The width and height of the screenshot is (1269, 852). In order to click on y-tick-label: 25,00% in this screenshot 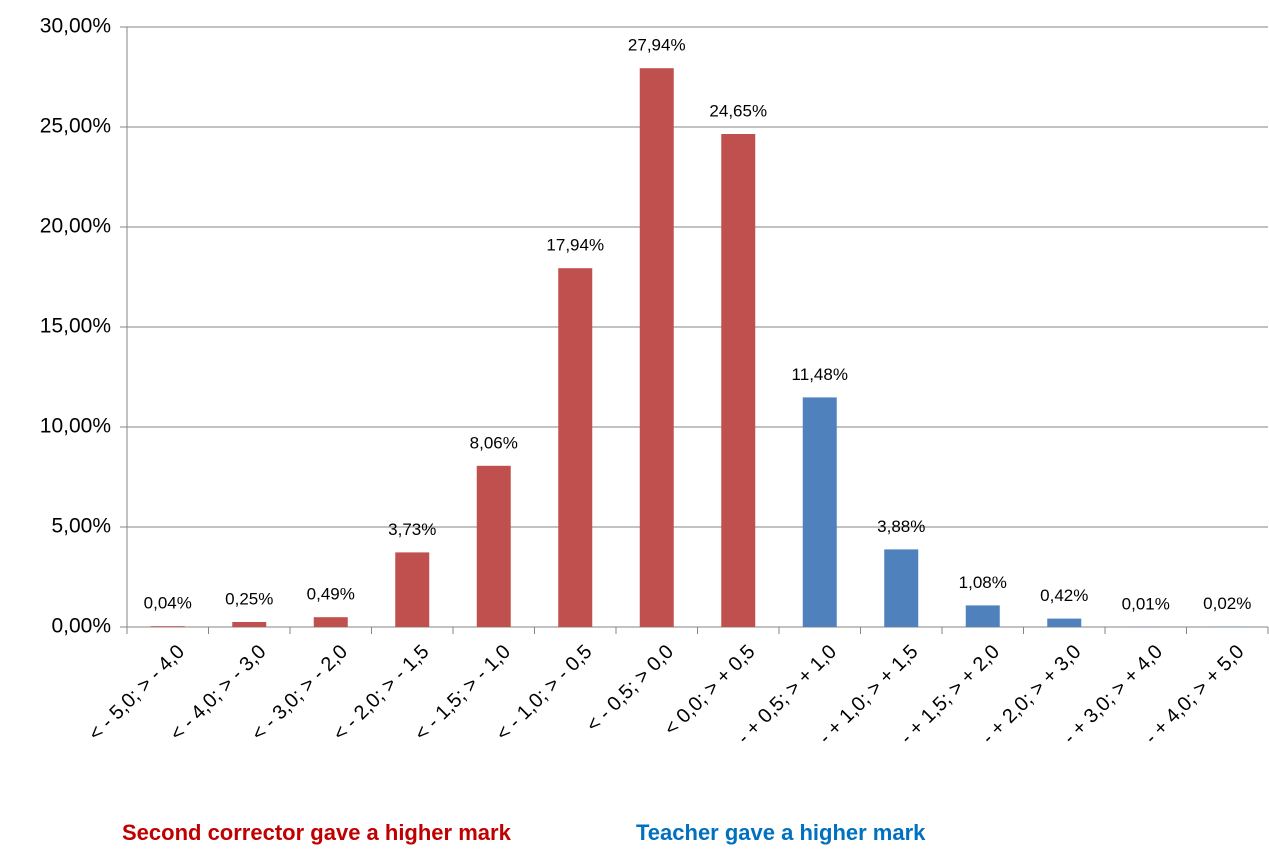, I will do `click(75, 126)`.